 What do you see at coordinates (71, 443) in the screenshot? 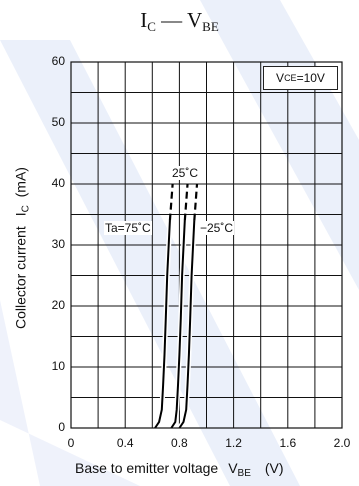
I see `x-tick-label: 0` at bounding box center [71, 443].